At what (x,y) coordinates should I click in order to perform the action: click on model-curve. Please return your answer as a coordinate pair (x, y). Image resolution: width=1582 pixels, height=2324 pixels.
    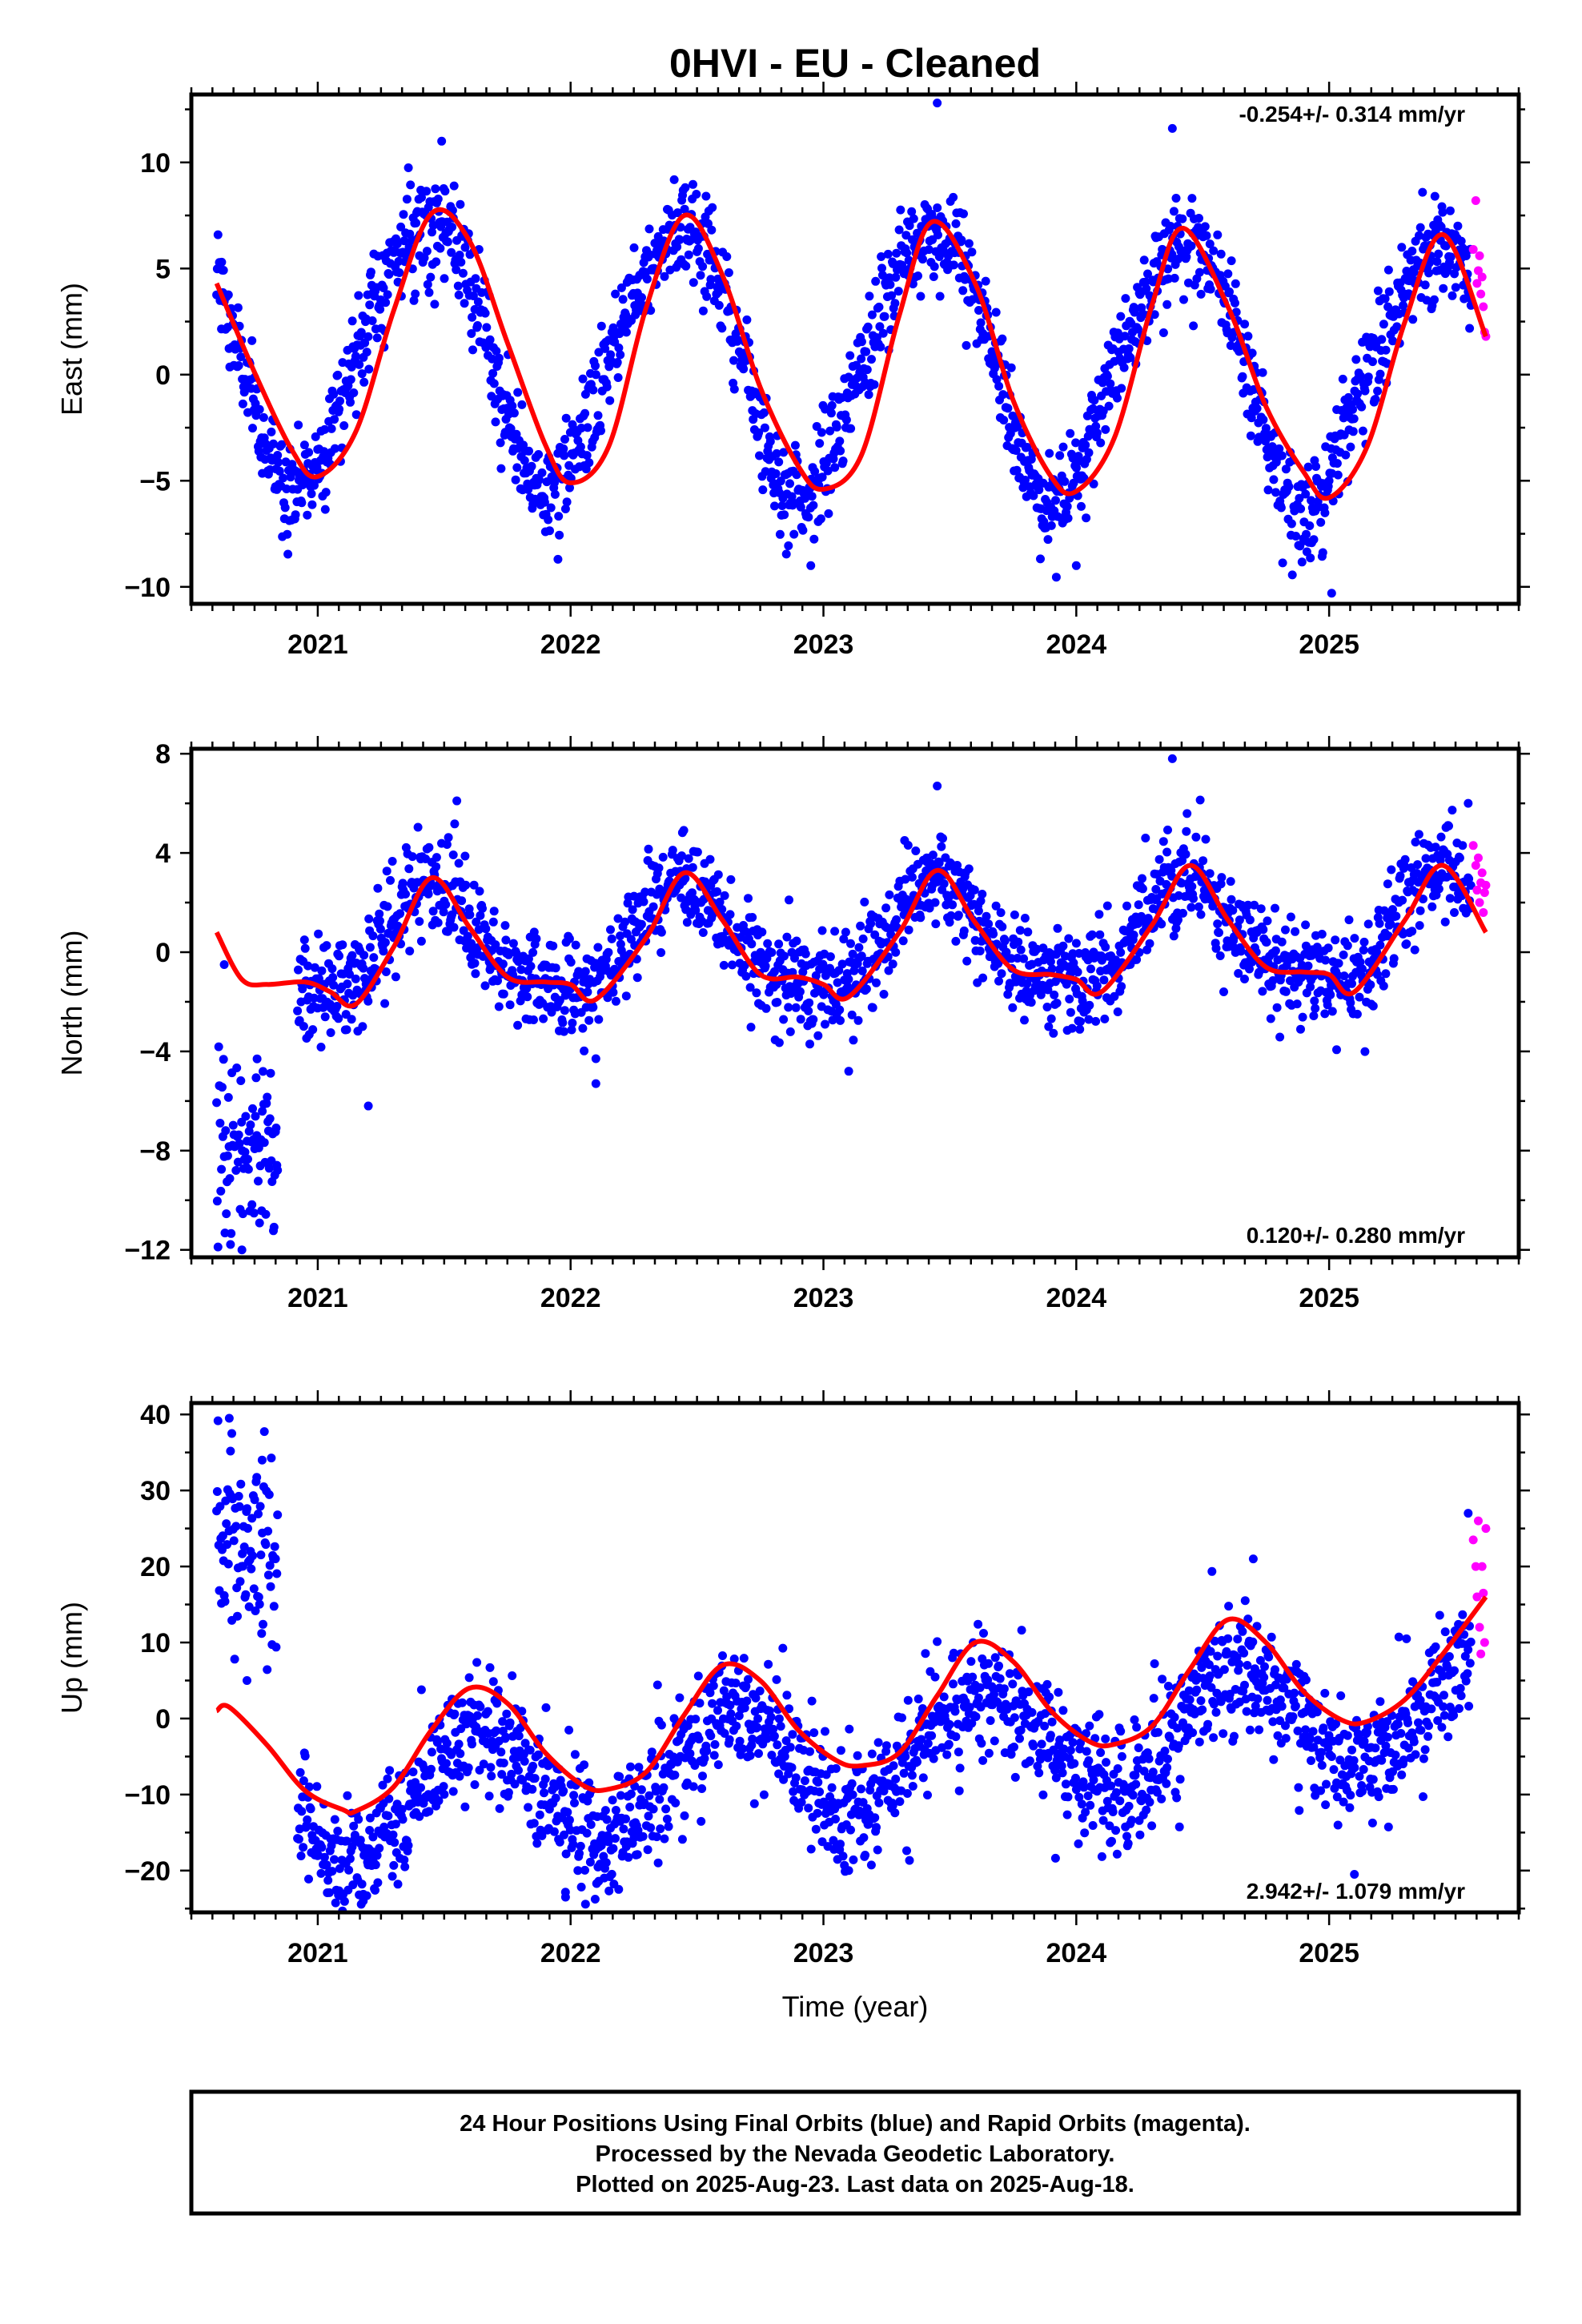
    Looking at the image, I should click on (851, 354).